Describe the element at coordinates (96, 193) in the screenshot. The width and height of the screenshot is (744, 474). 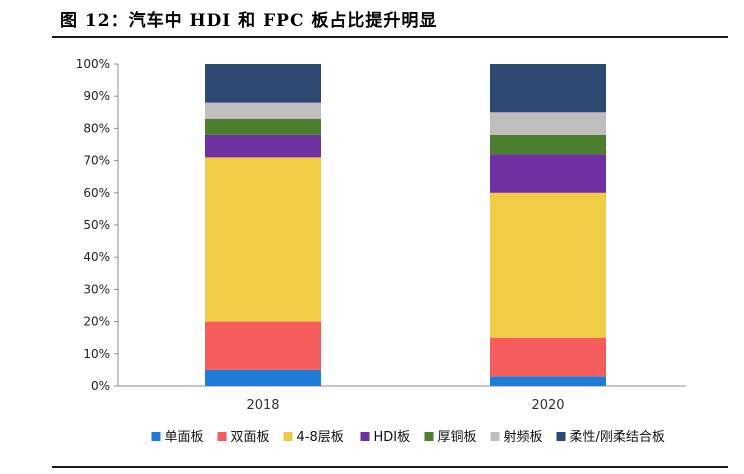
I see `y-tick-label: 60%` at that location.